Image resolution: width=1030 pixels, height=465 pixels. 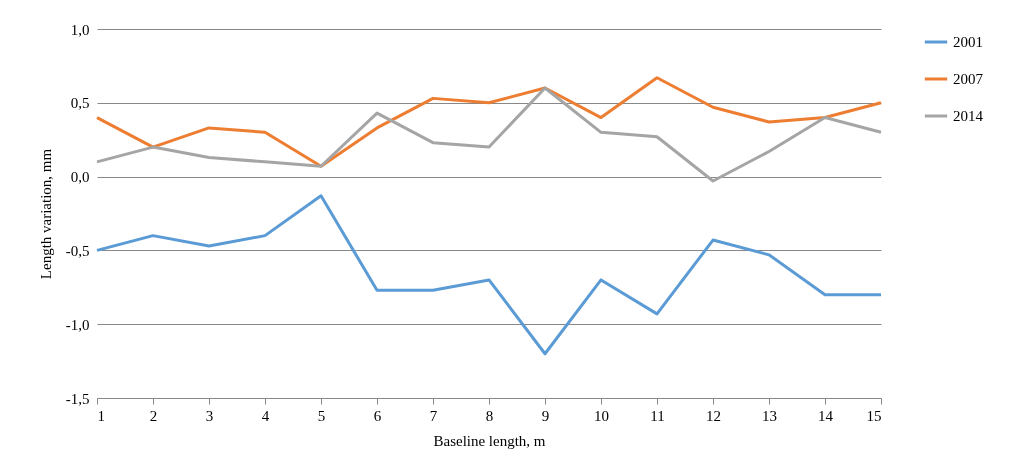 What do you see at coordinates (377, 415) in the screenshot?
I see `x-tick-label: 6` at bounding box center [377, 415].